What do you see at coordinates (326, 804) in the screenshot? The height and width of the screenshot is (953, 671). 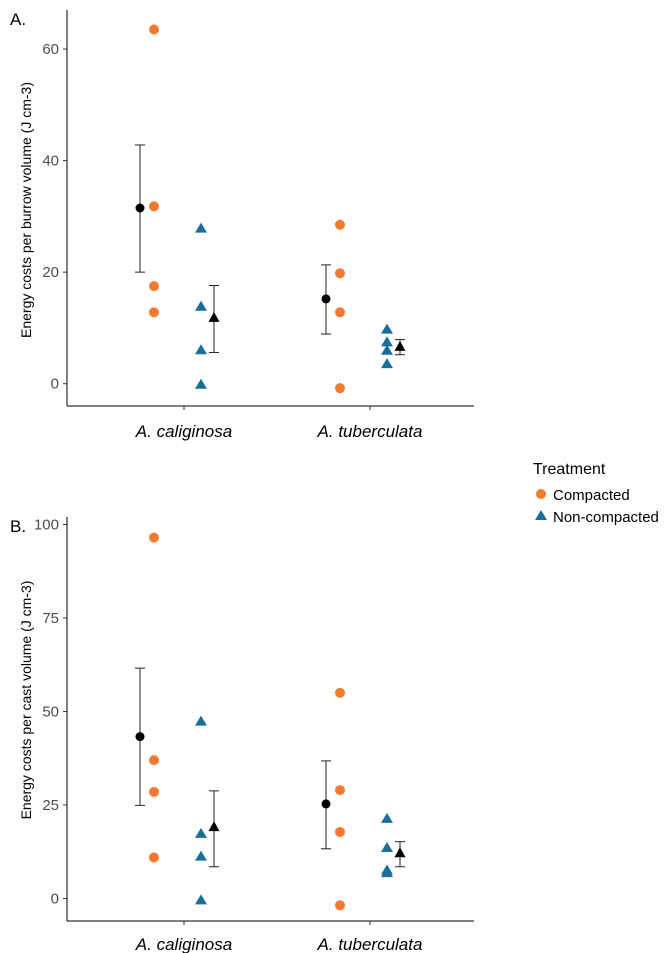 I see `panel-b-compacted-a-tuberculata-mean` at bounding box center [326, 804].